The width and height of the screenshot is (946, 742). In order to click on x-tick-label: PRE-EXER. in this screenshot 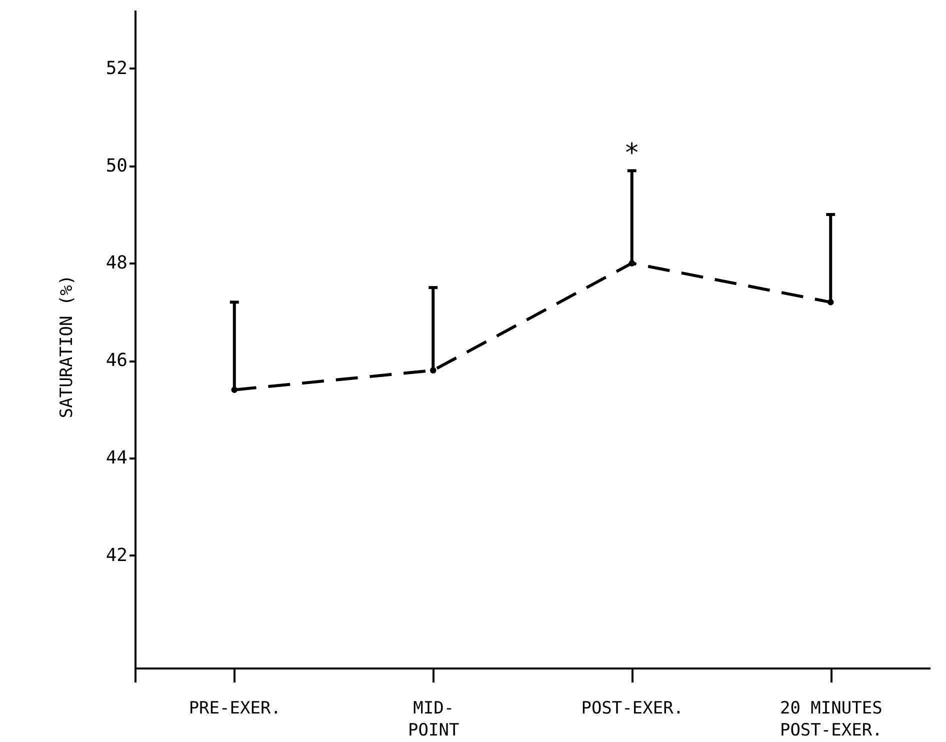, I will do `click(234, 708)`.